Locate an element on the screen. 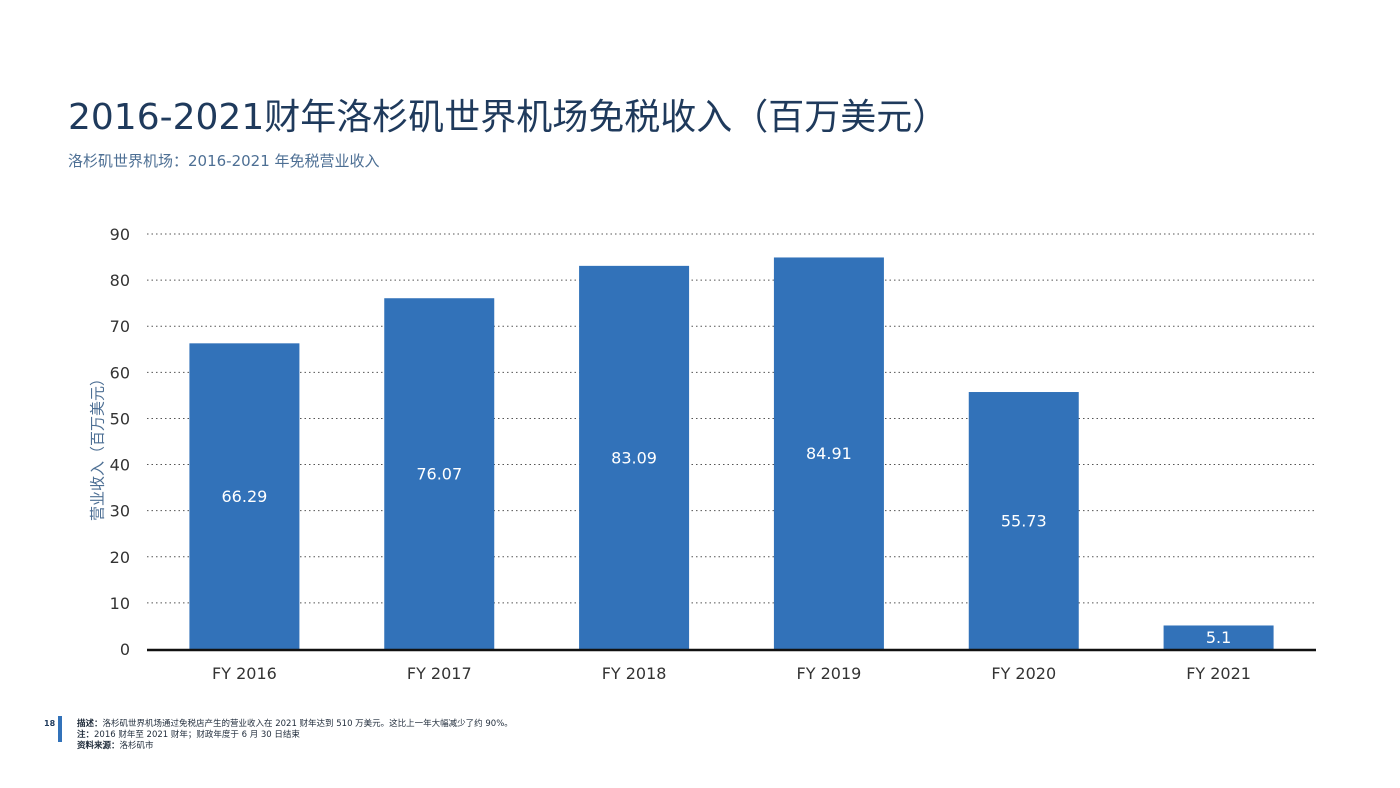 This screenshot has width=1400, height=788. page-title: 2016-2021财年洛杉矶世界机场免税收入（百万美元） is located at coordinates (508, 117).